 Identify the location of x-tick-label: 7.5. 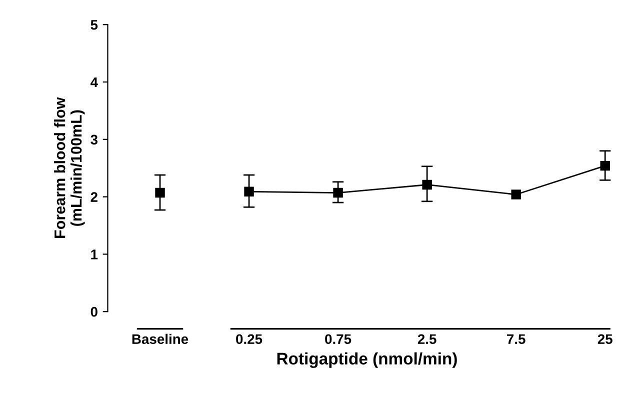
(516, 339).